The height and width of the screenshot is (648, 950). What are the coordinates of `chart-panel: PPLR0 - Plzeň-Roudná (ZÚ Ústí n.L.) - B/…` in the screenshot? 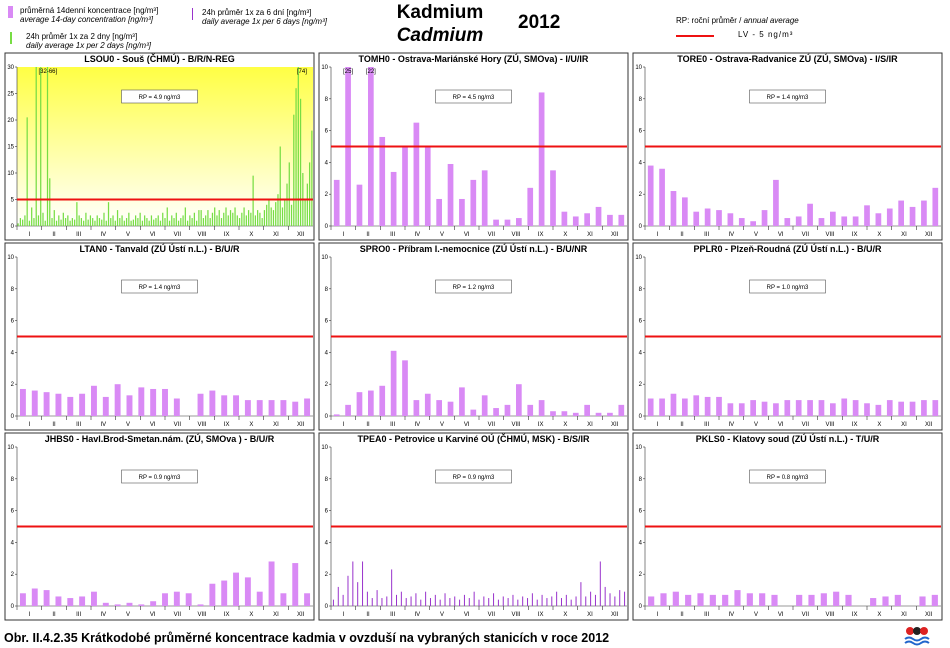 It's located at (787, 336).